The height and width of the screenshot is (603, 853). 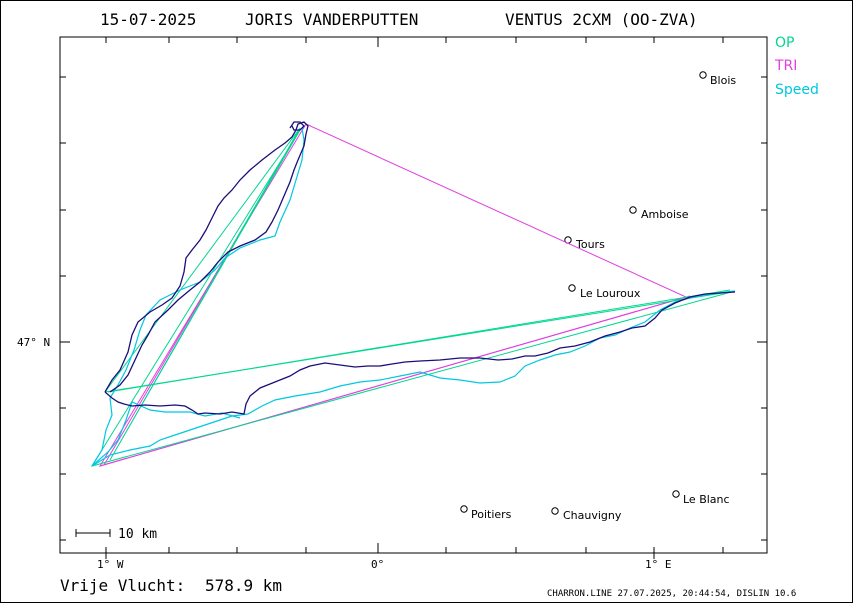 I want to click on x-tick-1w: 1° W, so click(x=110, y=564).